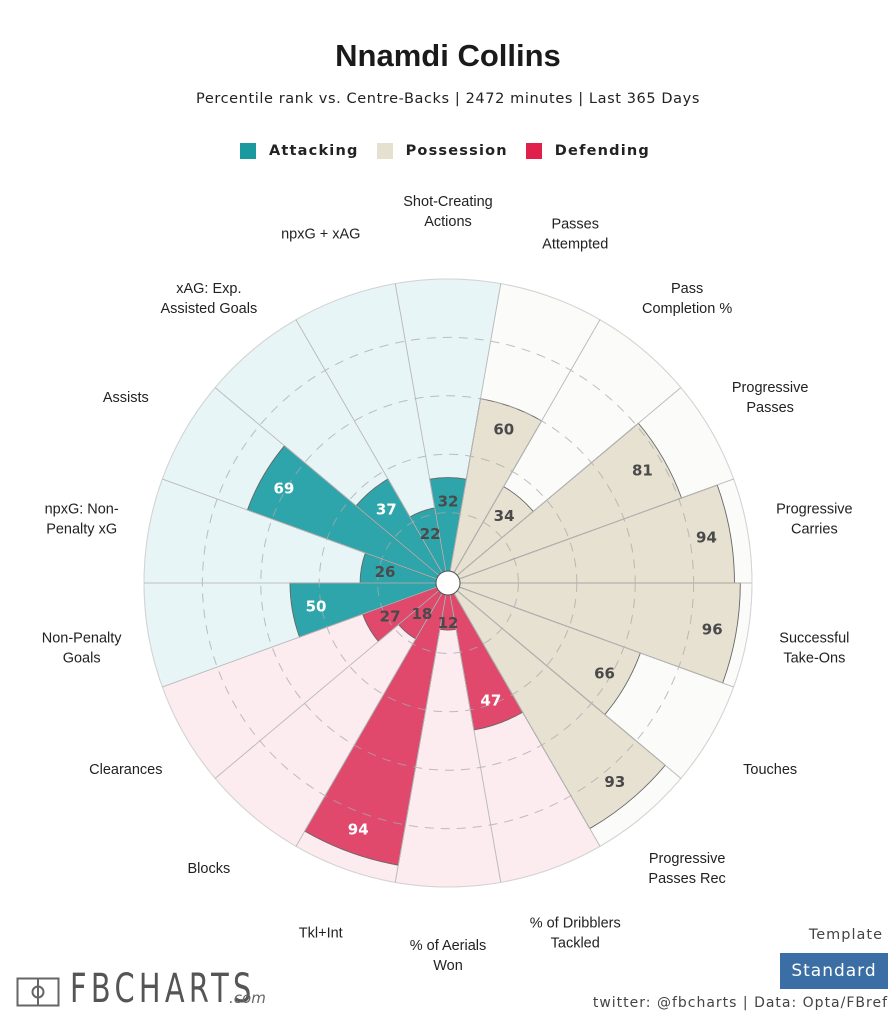 The height and width of the screenshot is (1024, 896). I want to click on category-label-blocks: Blocks, so click(209, 869).